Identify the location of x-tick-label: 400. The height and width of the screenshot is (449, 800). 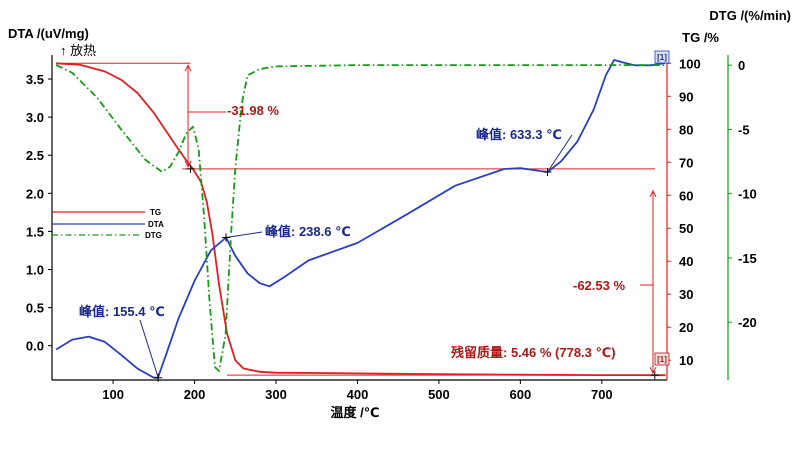
(358, 394).